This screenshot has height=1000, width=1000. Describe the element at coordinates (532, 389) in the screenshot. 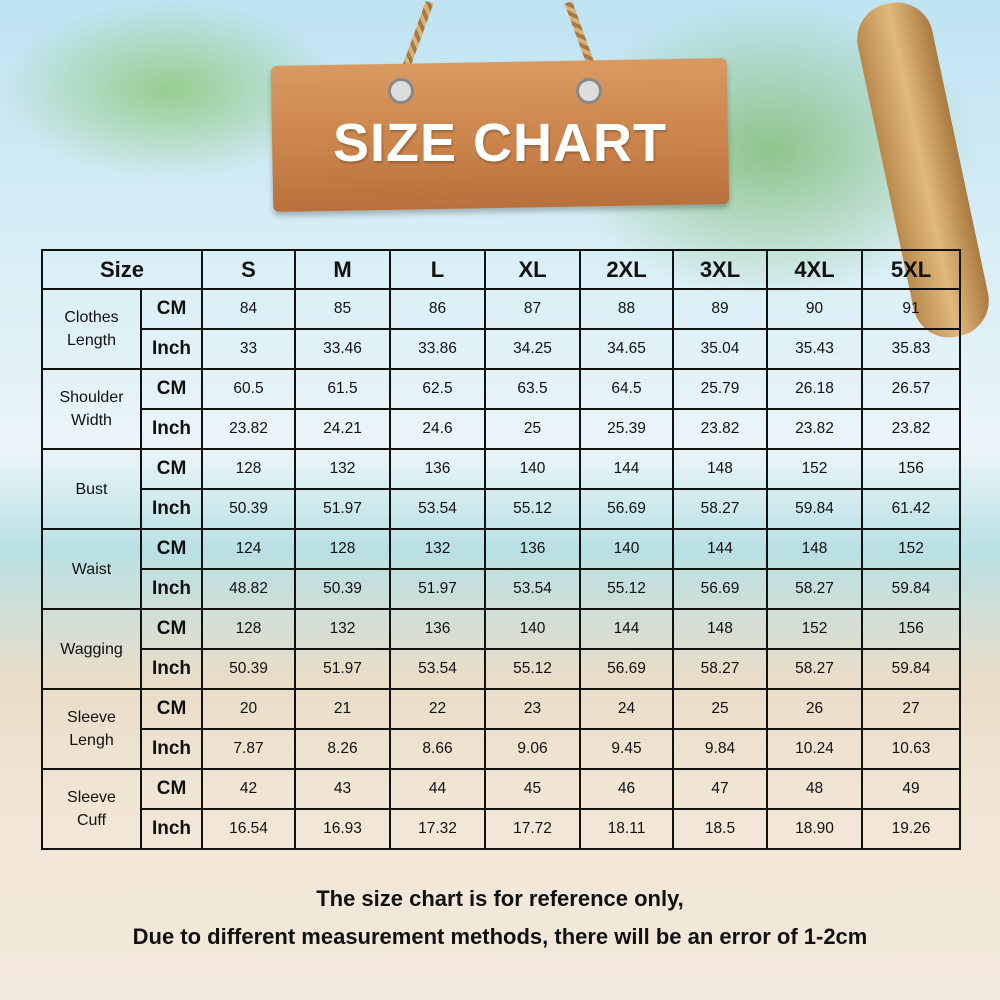

I see `value-cell: 63.5` at that location.